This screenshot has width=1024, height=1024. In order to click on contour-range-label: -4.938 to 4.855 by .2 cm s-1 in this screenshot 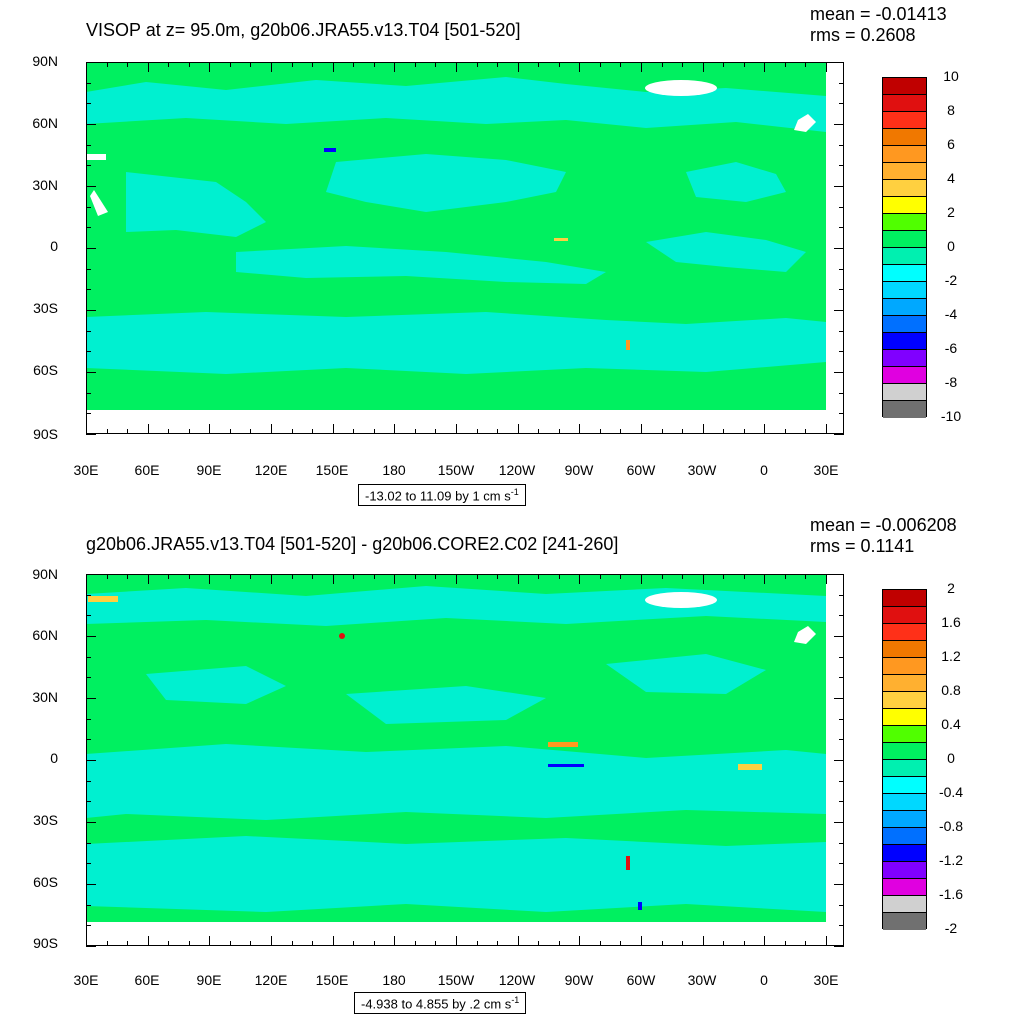, I will do `click(440, 1003)`.